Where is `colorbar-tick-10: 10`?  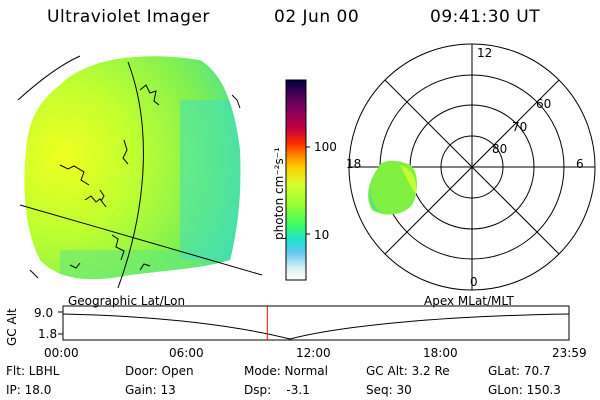
colorbar-tick-10: 10 is located at coordinates (322, 235).